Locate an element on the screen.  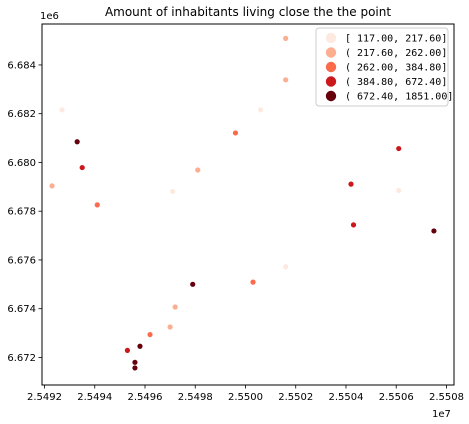
y-tick-label: 6.672 is located at coordinates (21, 358).